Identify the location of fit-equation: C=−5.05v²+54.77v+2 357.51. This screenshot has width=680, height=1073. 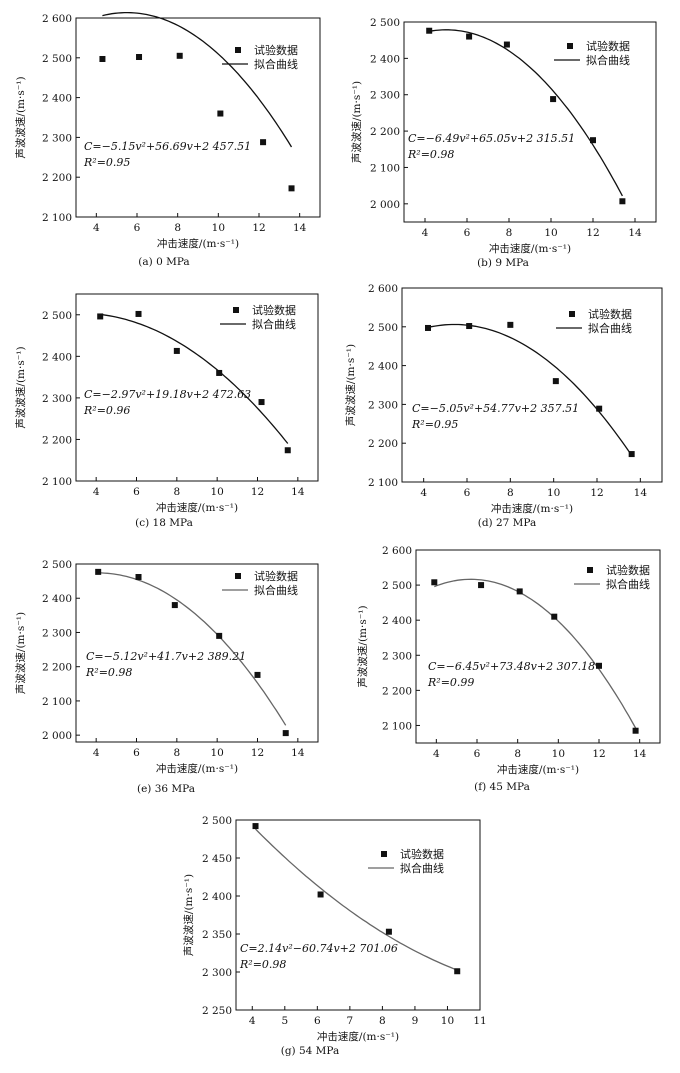
(495, 408).